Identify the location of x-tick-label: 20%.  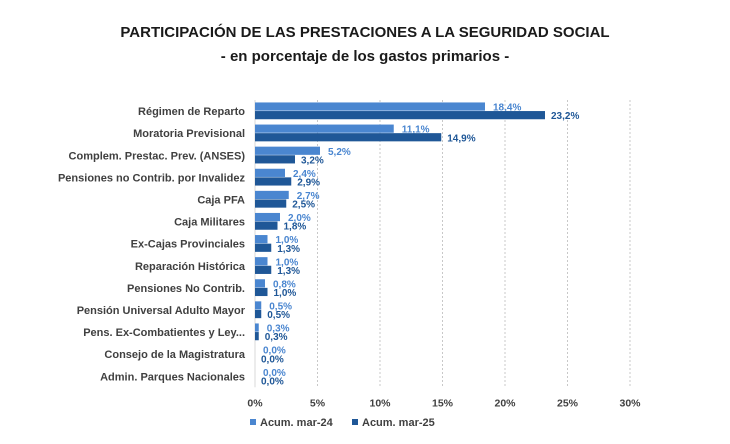
(505, 403).